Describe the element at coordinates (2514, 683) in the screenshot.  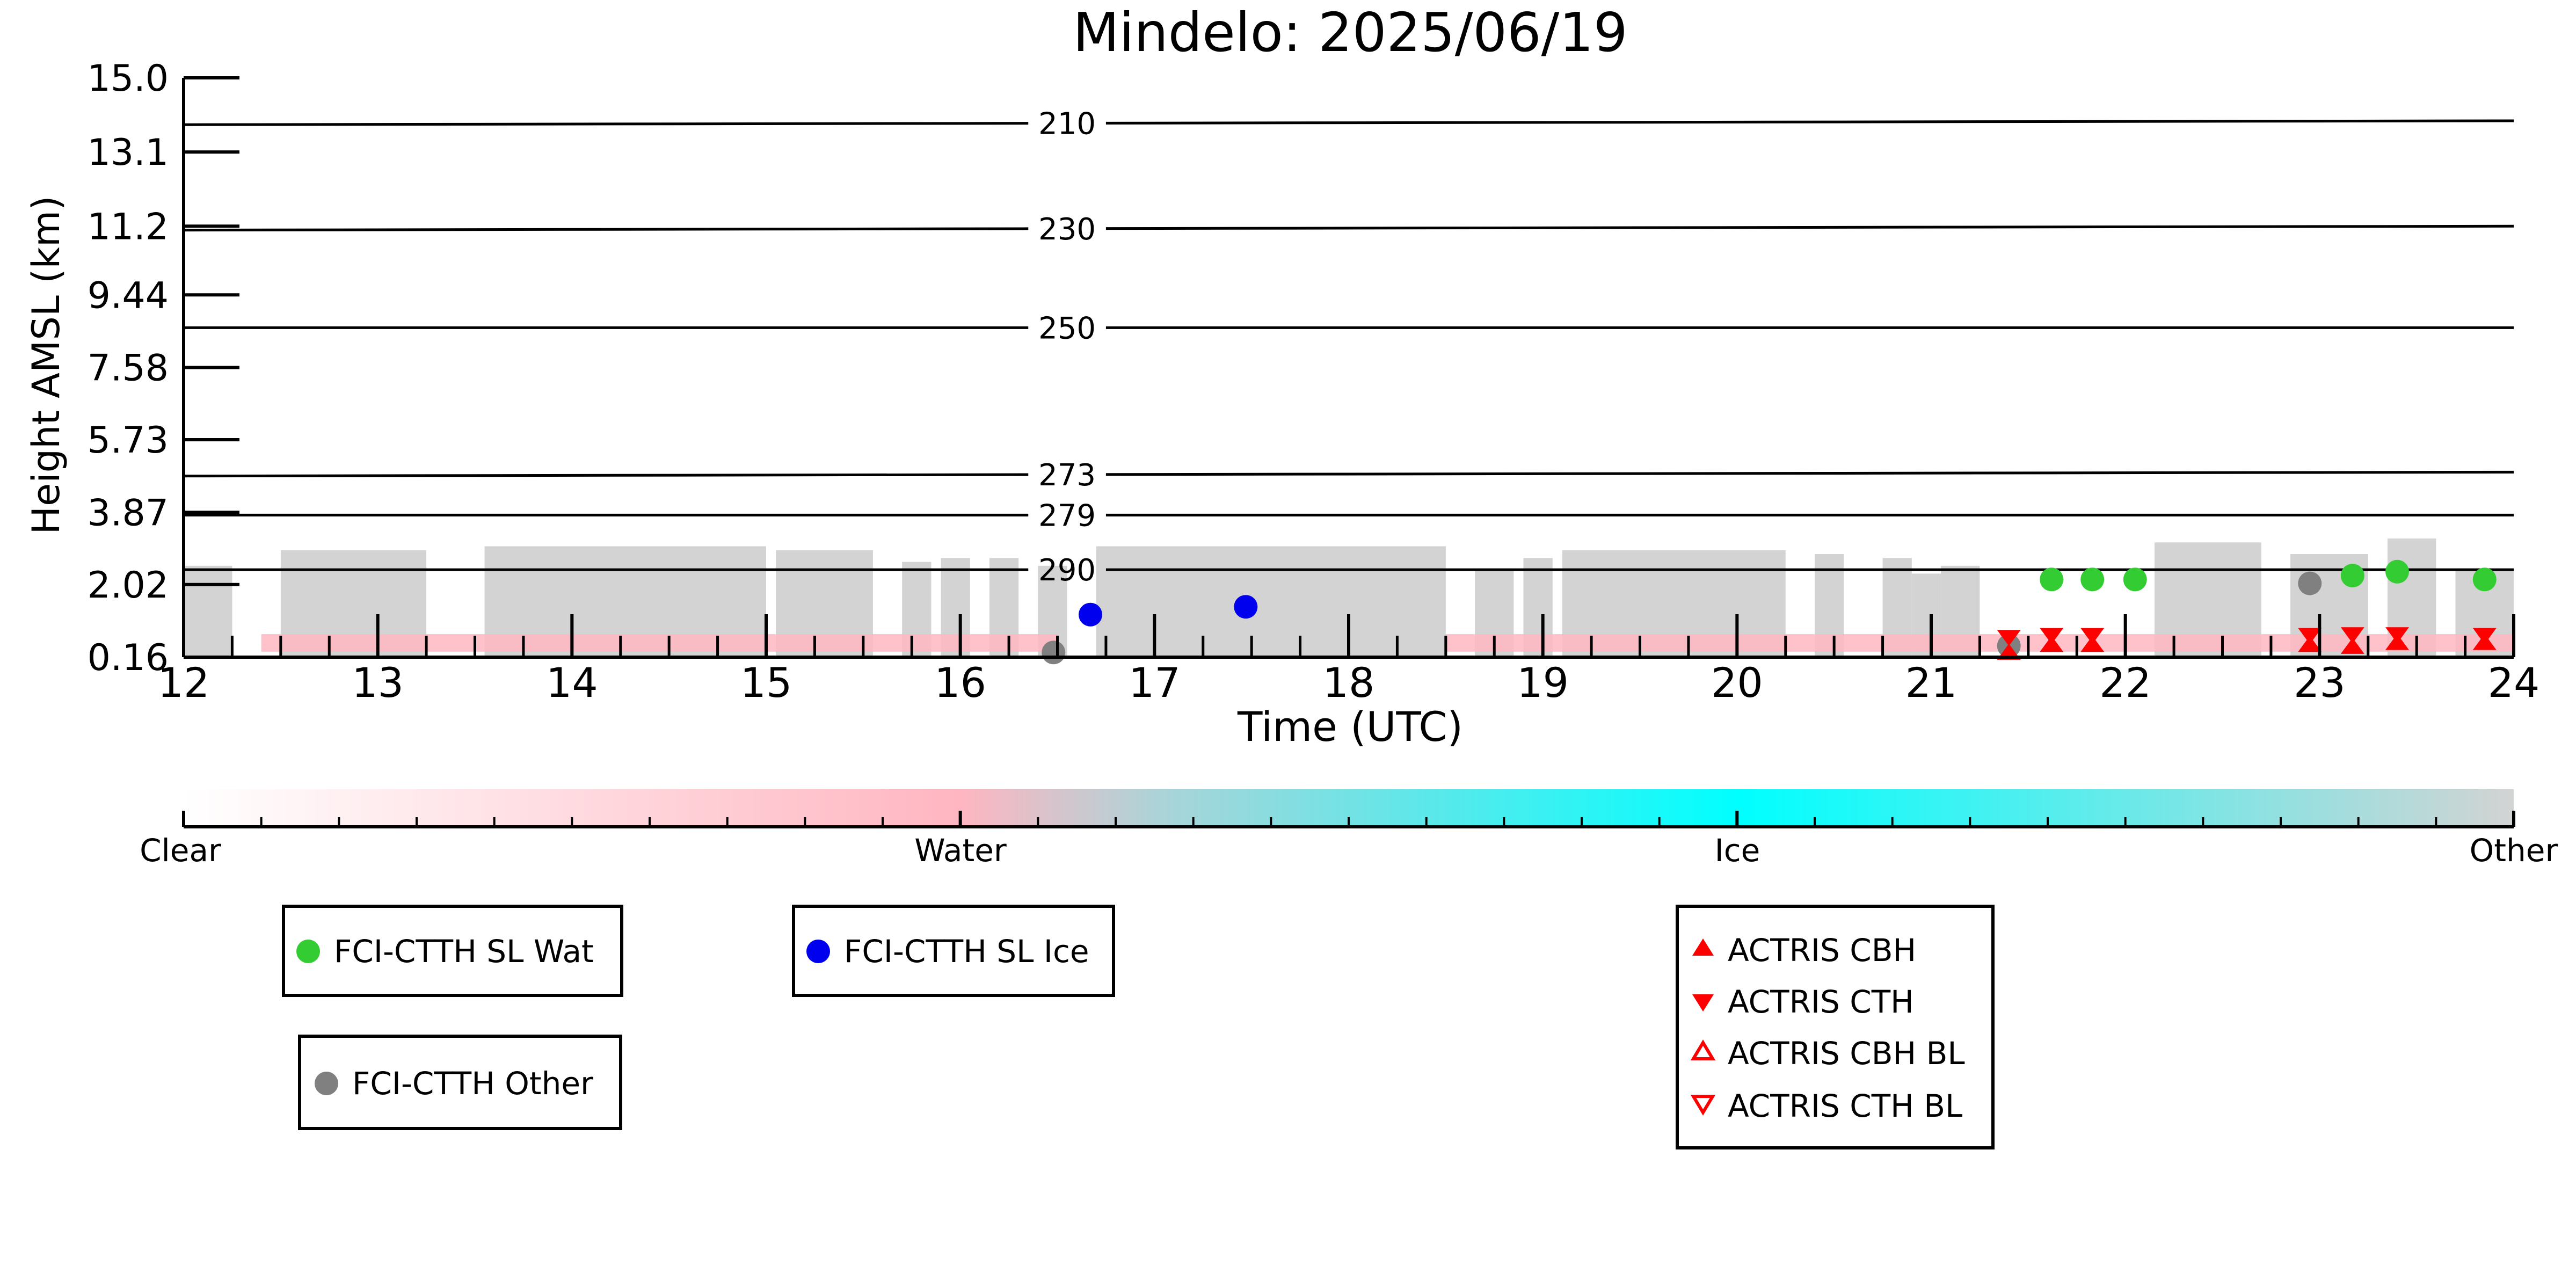
I see `x-tick-label-12: 24` at that location.